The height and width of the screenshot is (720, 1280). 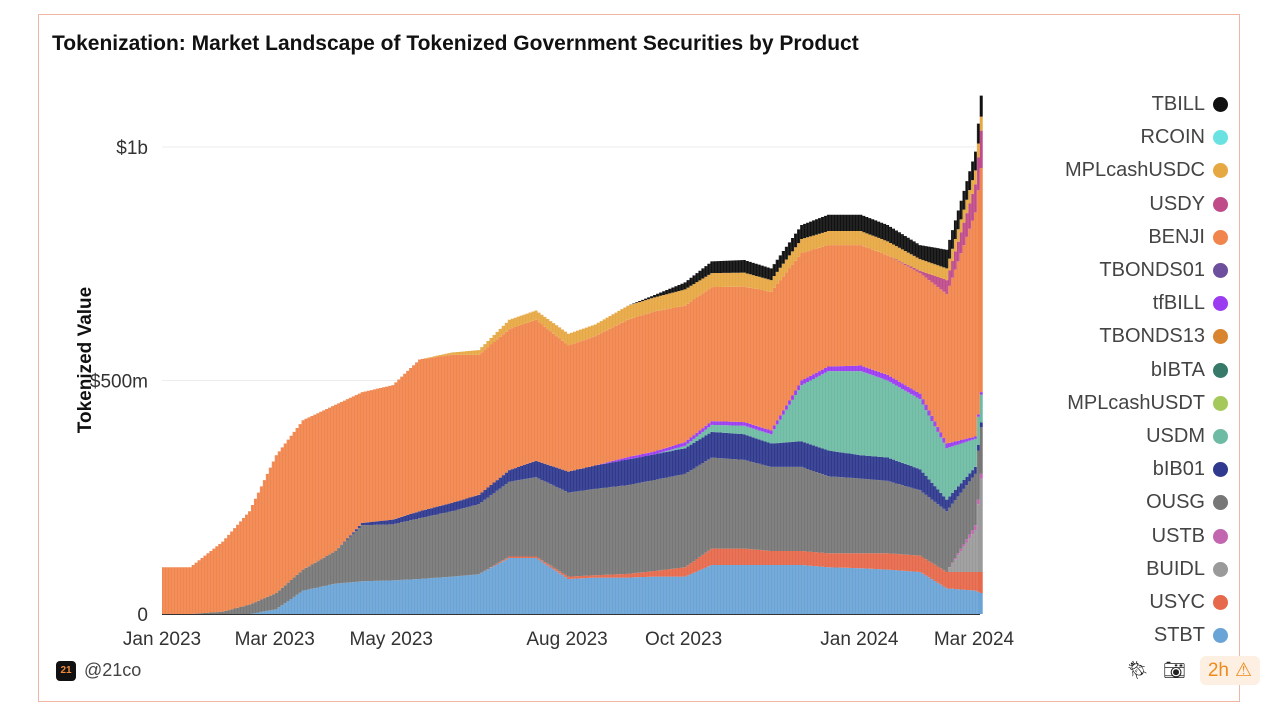 I want to click on legend-label: TBONDS13, so click(x=1152, y=336).